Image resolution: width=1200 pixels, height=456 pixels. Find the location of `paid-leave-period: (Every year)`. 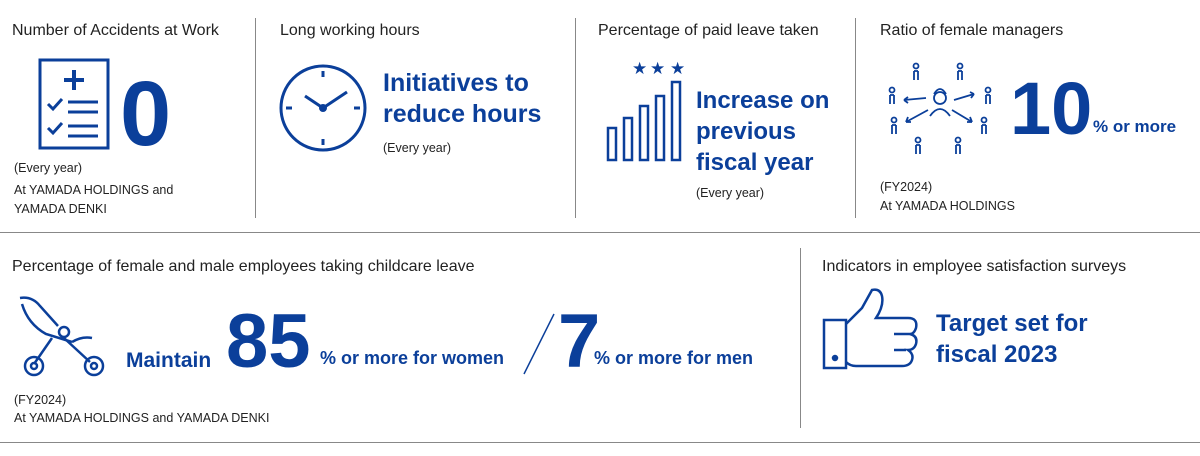

paid-leave-period: (Every year) is located at coordinates (730, 193).